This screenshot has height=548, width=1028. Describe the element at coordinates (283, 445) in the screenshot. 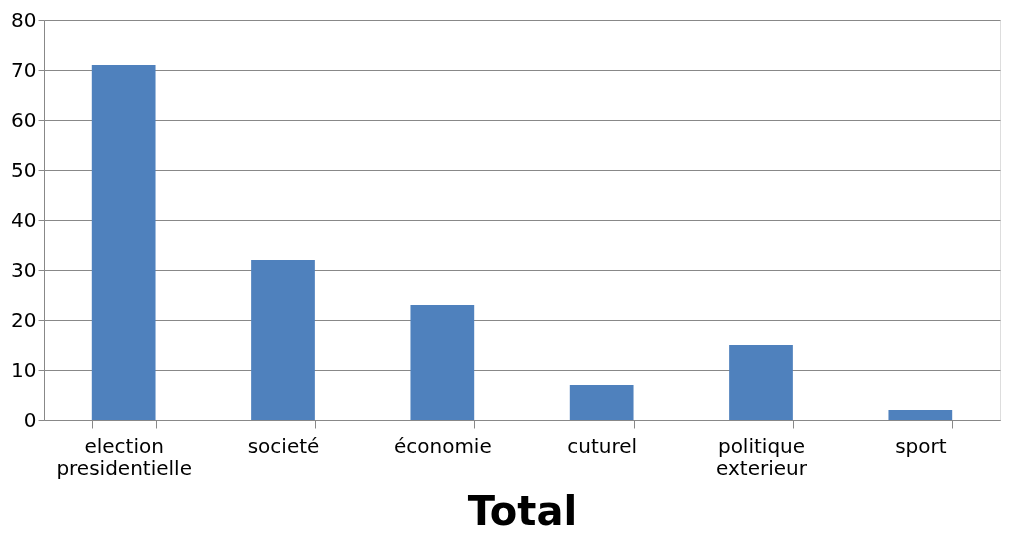

I see `x-tick-label: societé` at that location.